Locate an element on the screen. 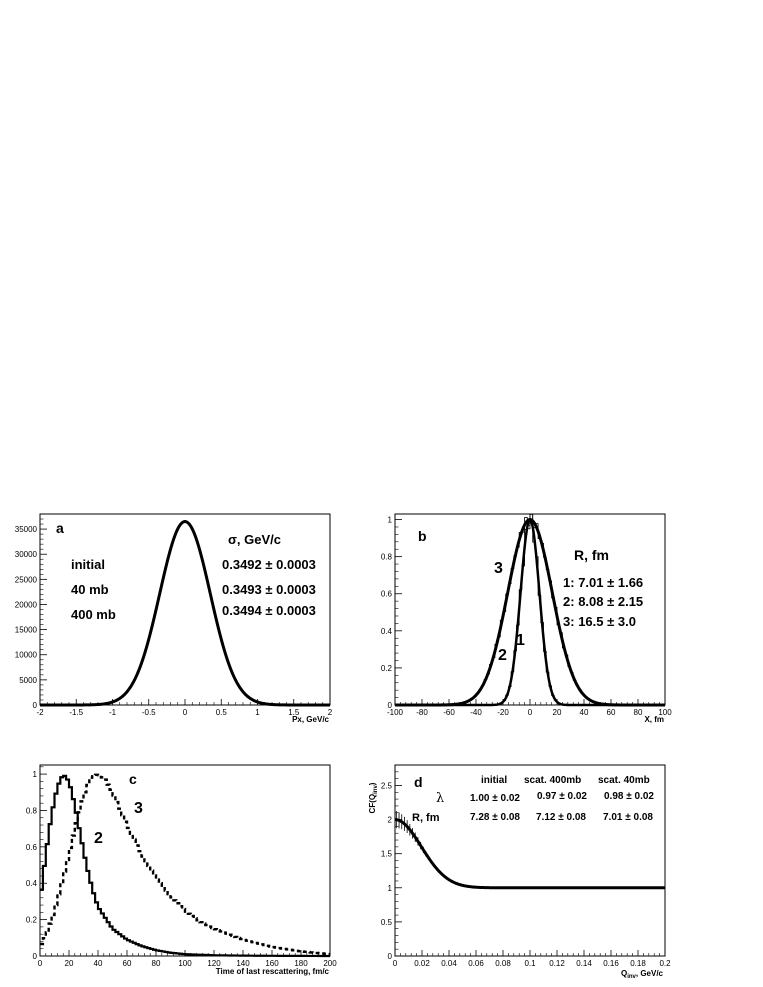  y-tick-label: 35000 is located at coordinates (26, 529).